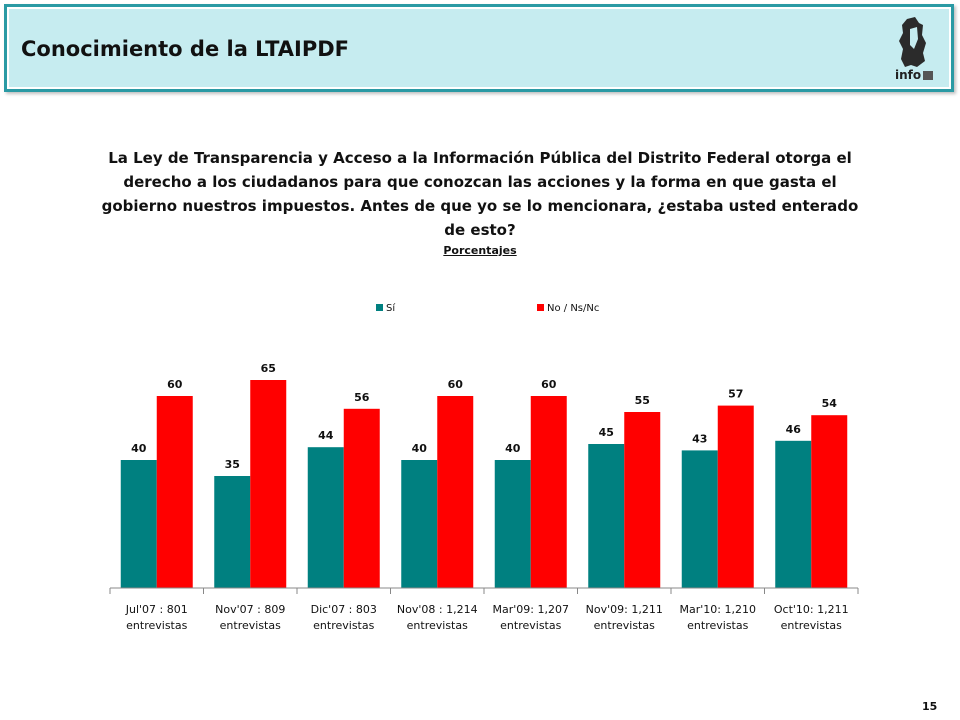 This screenshot has height=720, width=960. Describe the element at coordinates (156, 625) in the screenshot. I see `category-label-0-line2: entrevistas` at that location.